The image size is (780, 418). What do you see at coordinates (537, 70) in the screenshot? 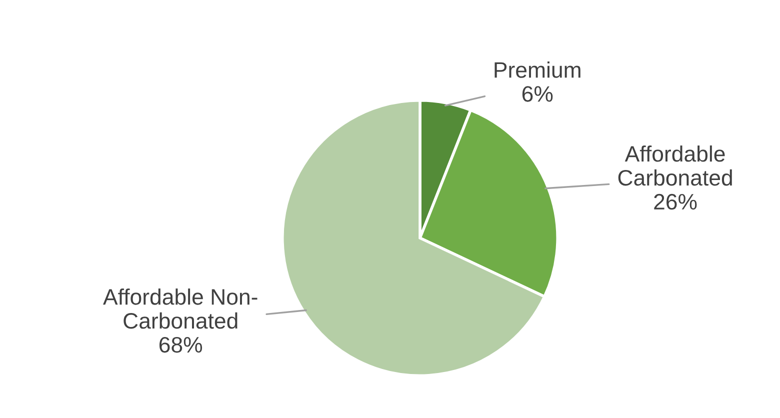
I see `slice-label: Premium` at bounding box center [537, 70].